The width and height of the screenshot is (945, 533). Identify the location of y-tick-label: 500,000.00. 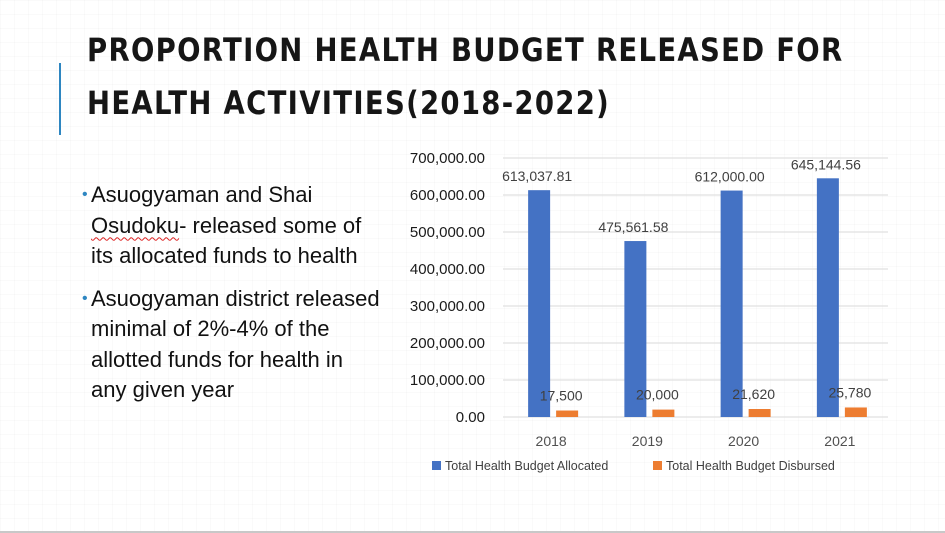
(447, 232).